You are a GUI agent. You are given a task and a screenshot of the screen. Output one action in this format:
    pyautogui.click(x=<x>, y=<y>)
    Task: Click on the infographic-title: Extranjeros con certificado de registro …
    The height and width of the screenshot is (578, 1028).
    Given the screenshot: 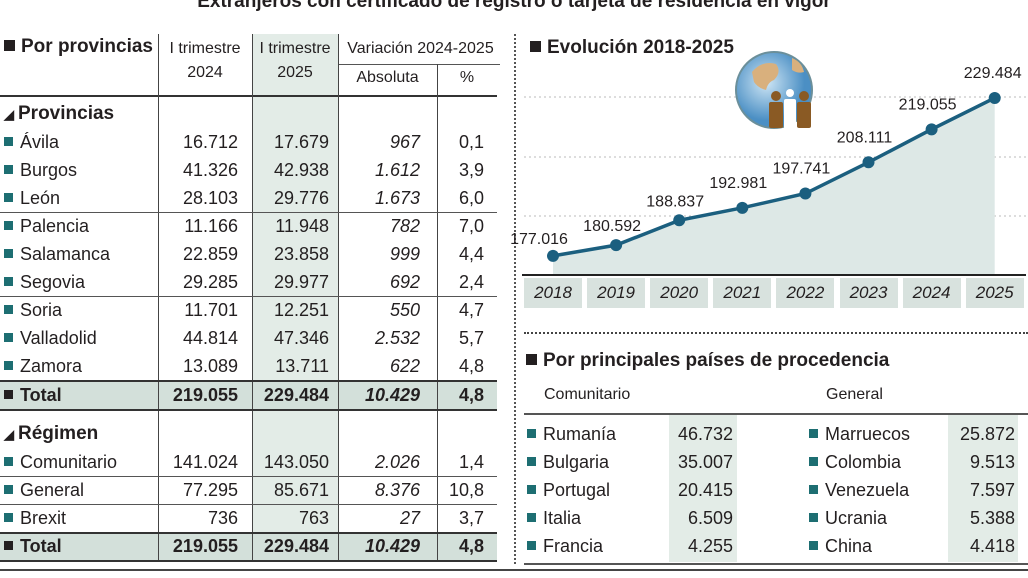 What is the action you would take?
    pyautogui.click(x=514, y=6)
    